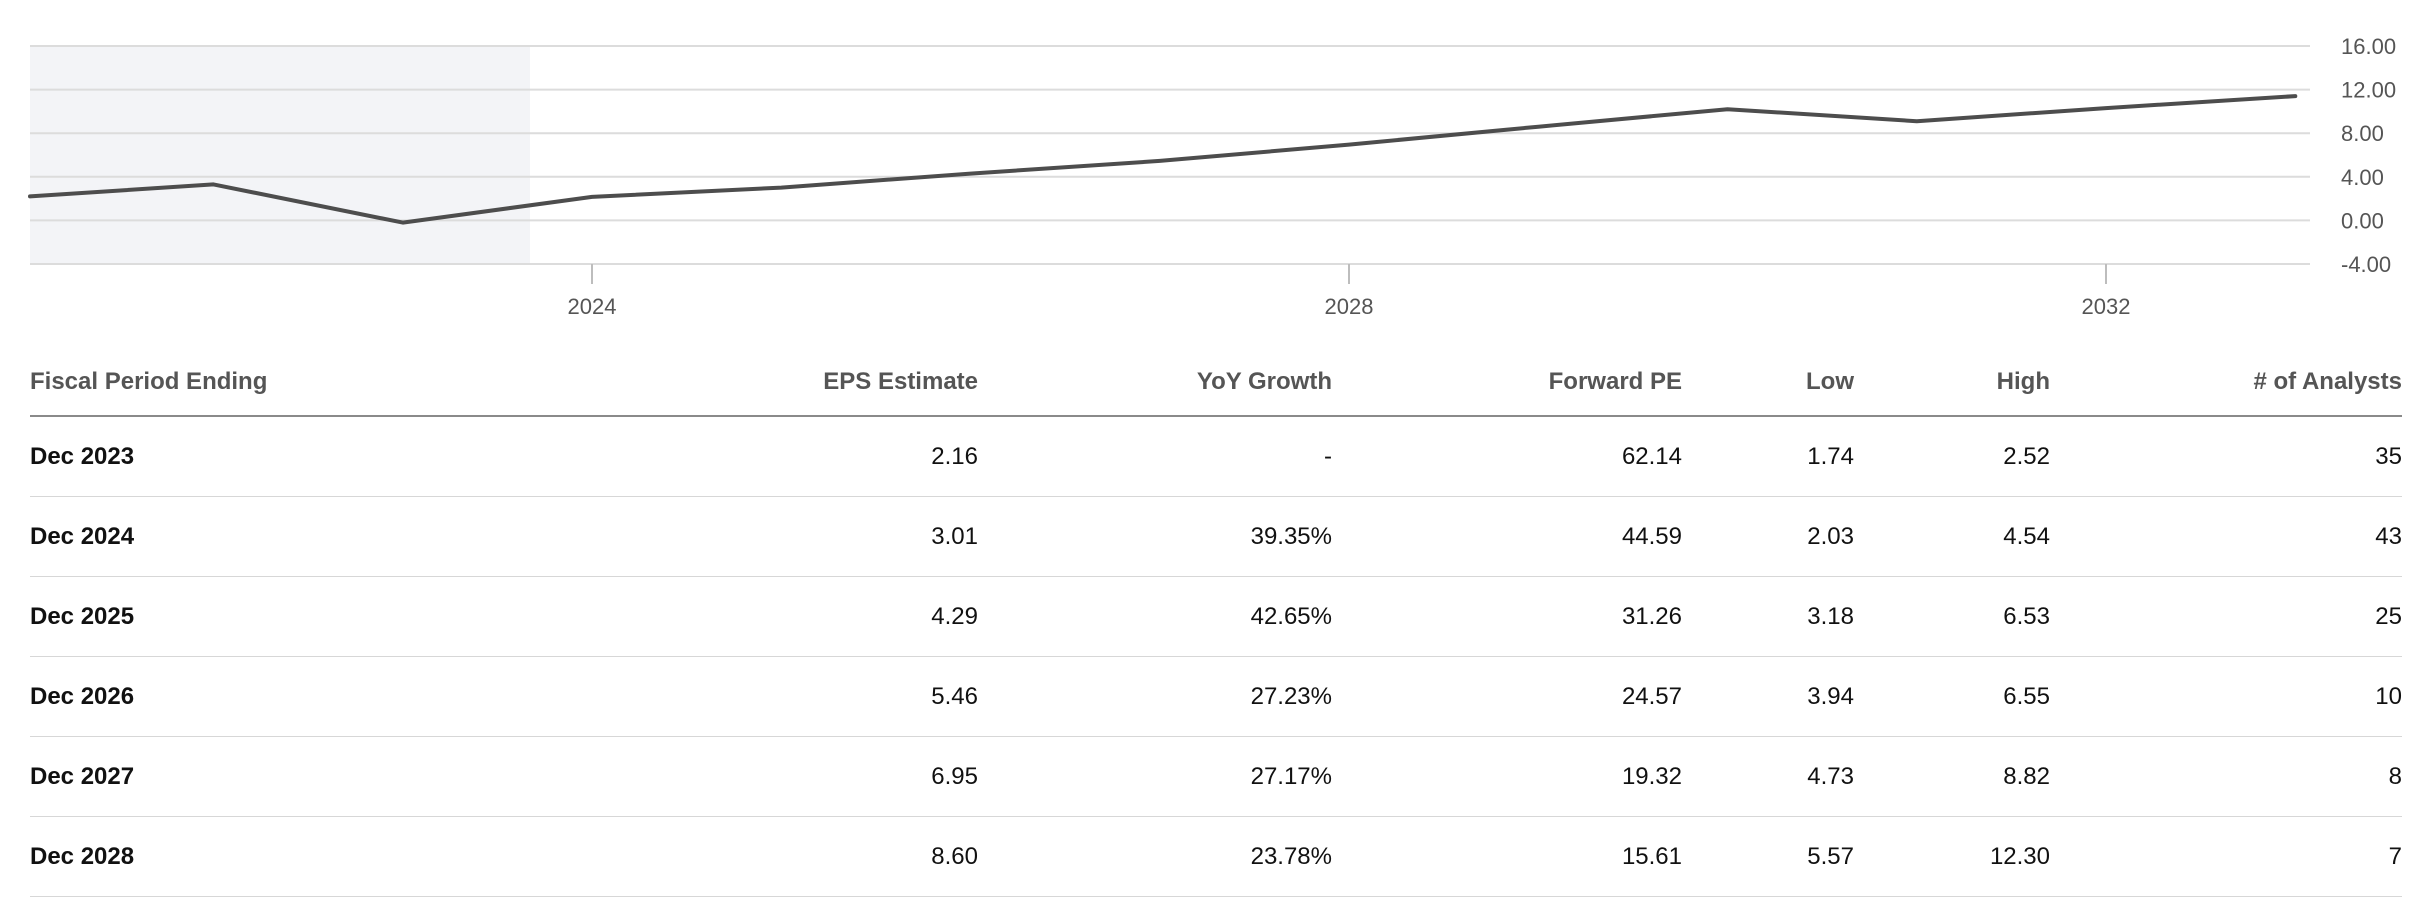 The width and height of the screenshot is (2432, 897). I want to click on cell-fiscal-period: Dec 2023, so click(215, 456).